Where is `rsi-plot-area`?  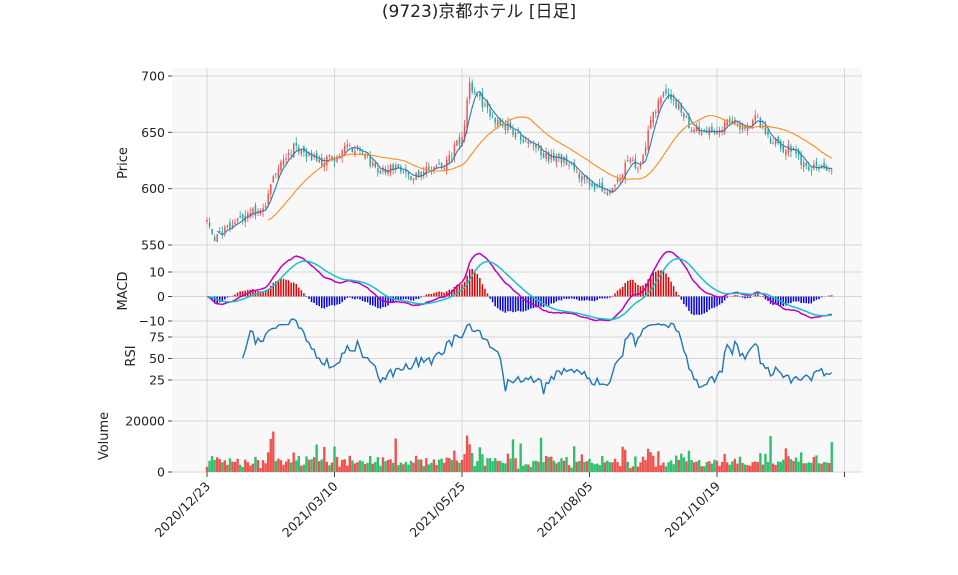
rsi-plot-area is located at coordinates (517, 360).